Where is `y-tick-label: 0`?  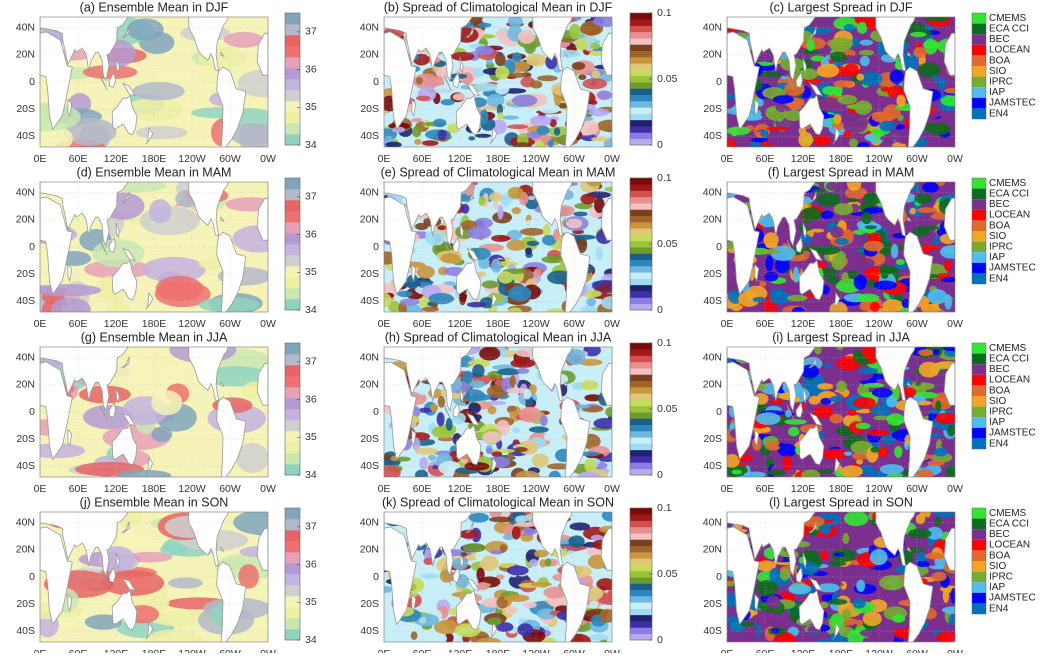
y-tick-label: 0 is located at coordinates (376, 577).